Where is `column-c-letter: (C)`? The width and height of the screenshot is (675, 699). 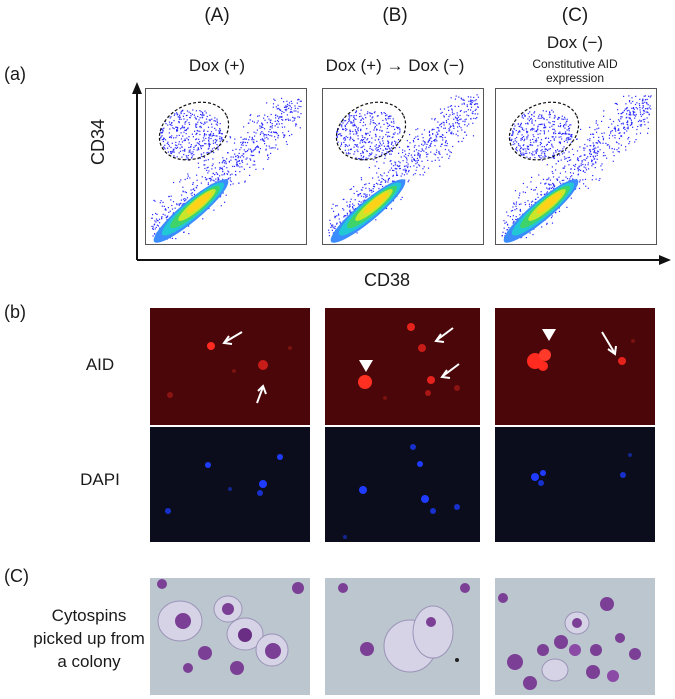 column-c-letter: (C) is located at coordinates (575, 15).